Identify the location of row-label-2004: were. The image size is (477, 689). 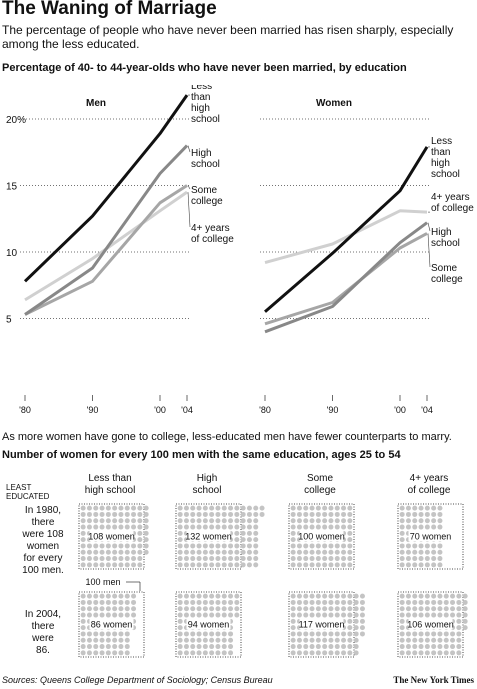
(42, 638).